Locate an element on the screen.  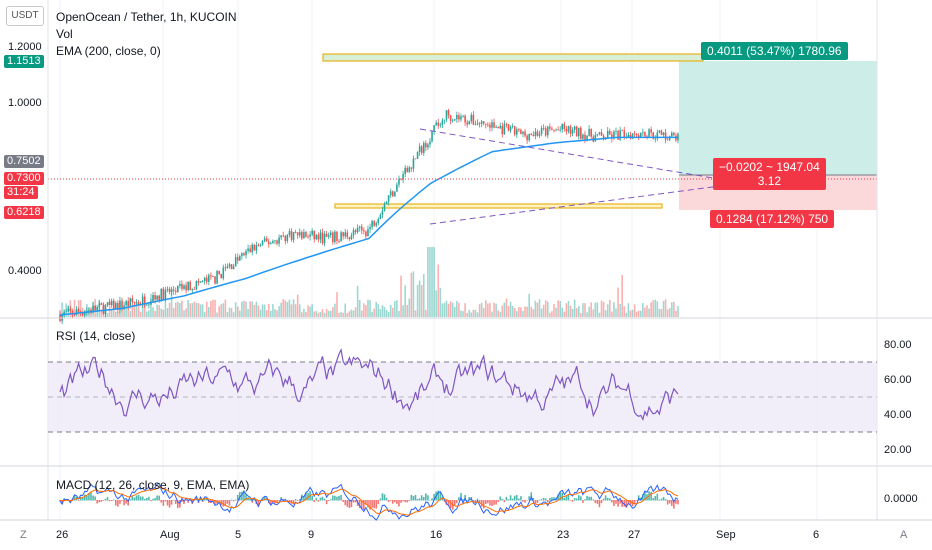
time-tick-23: 23 is located at coordinates (563, 535).